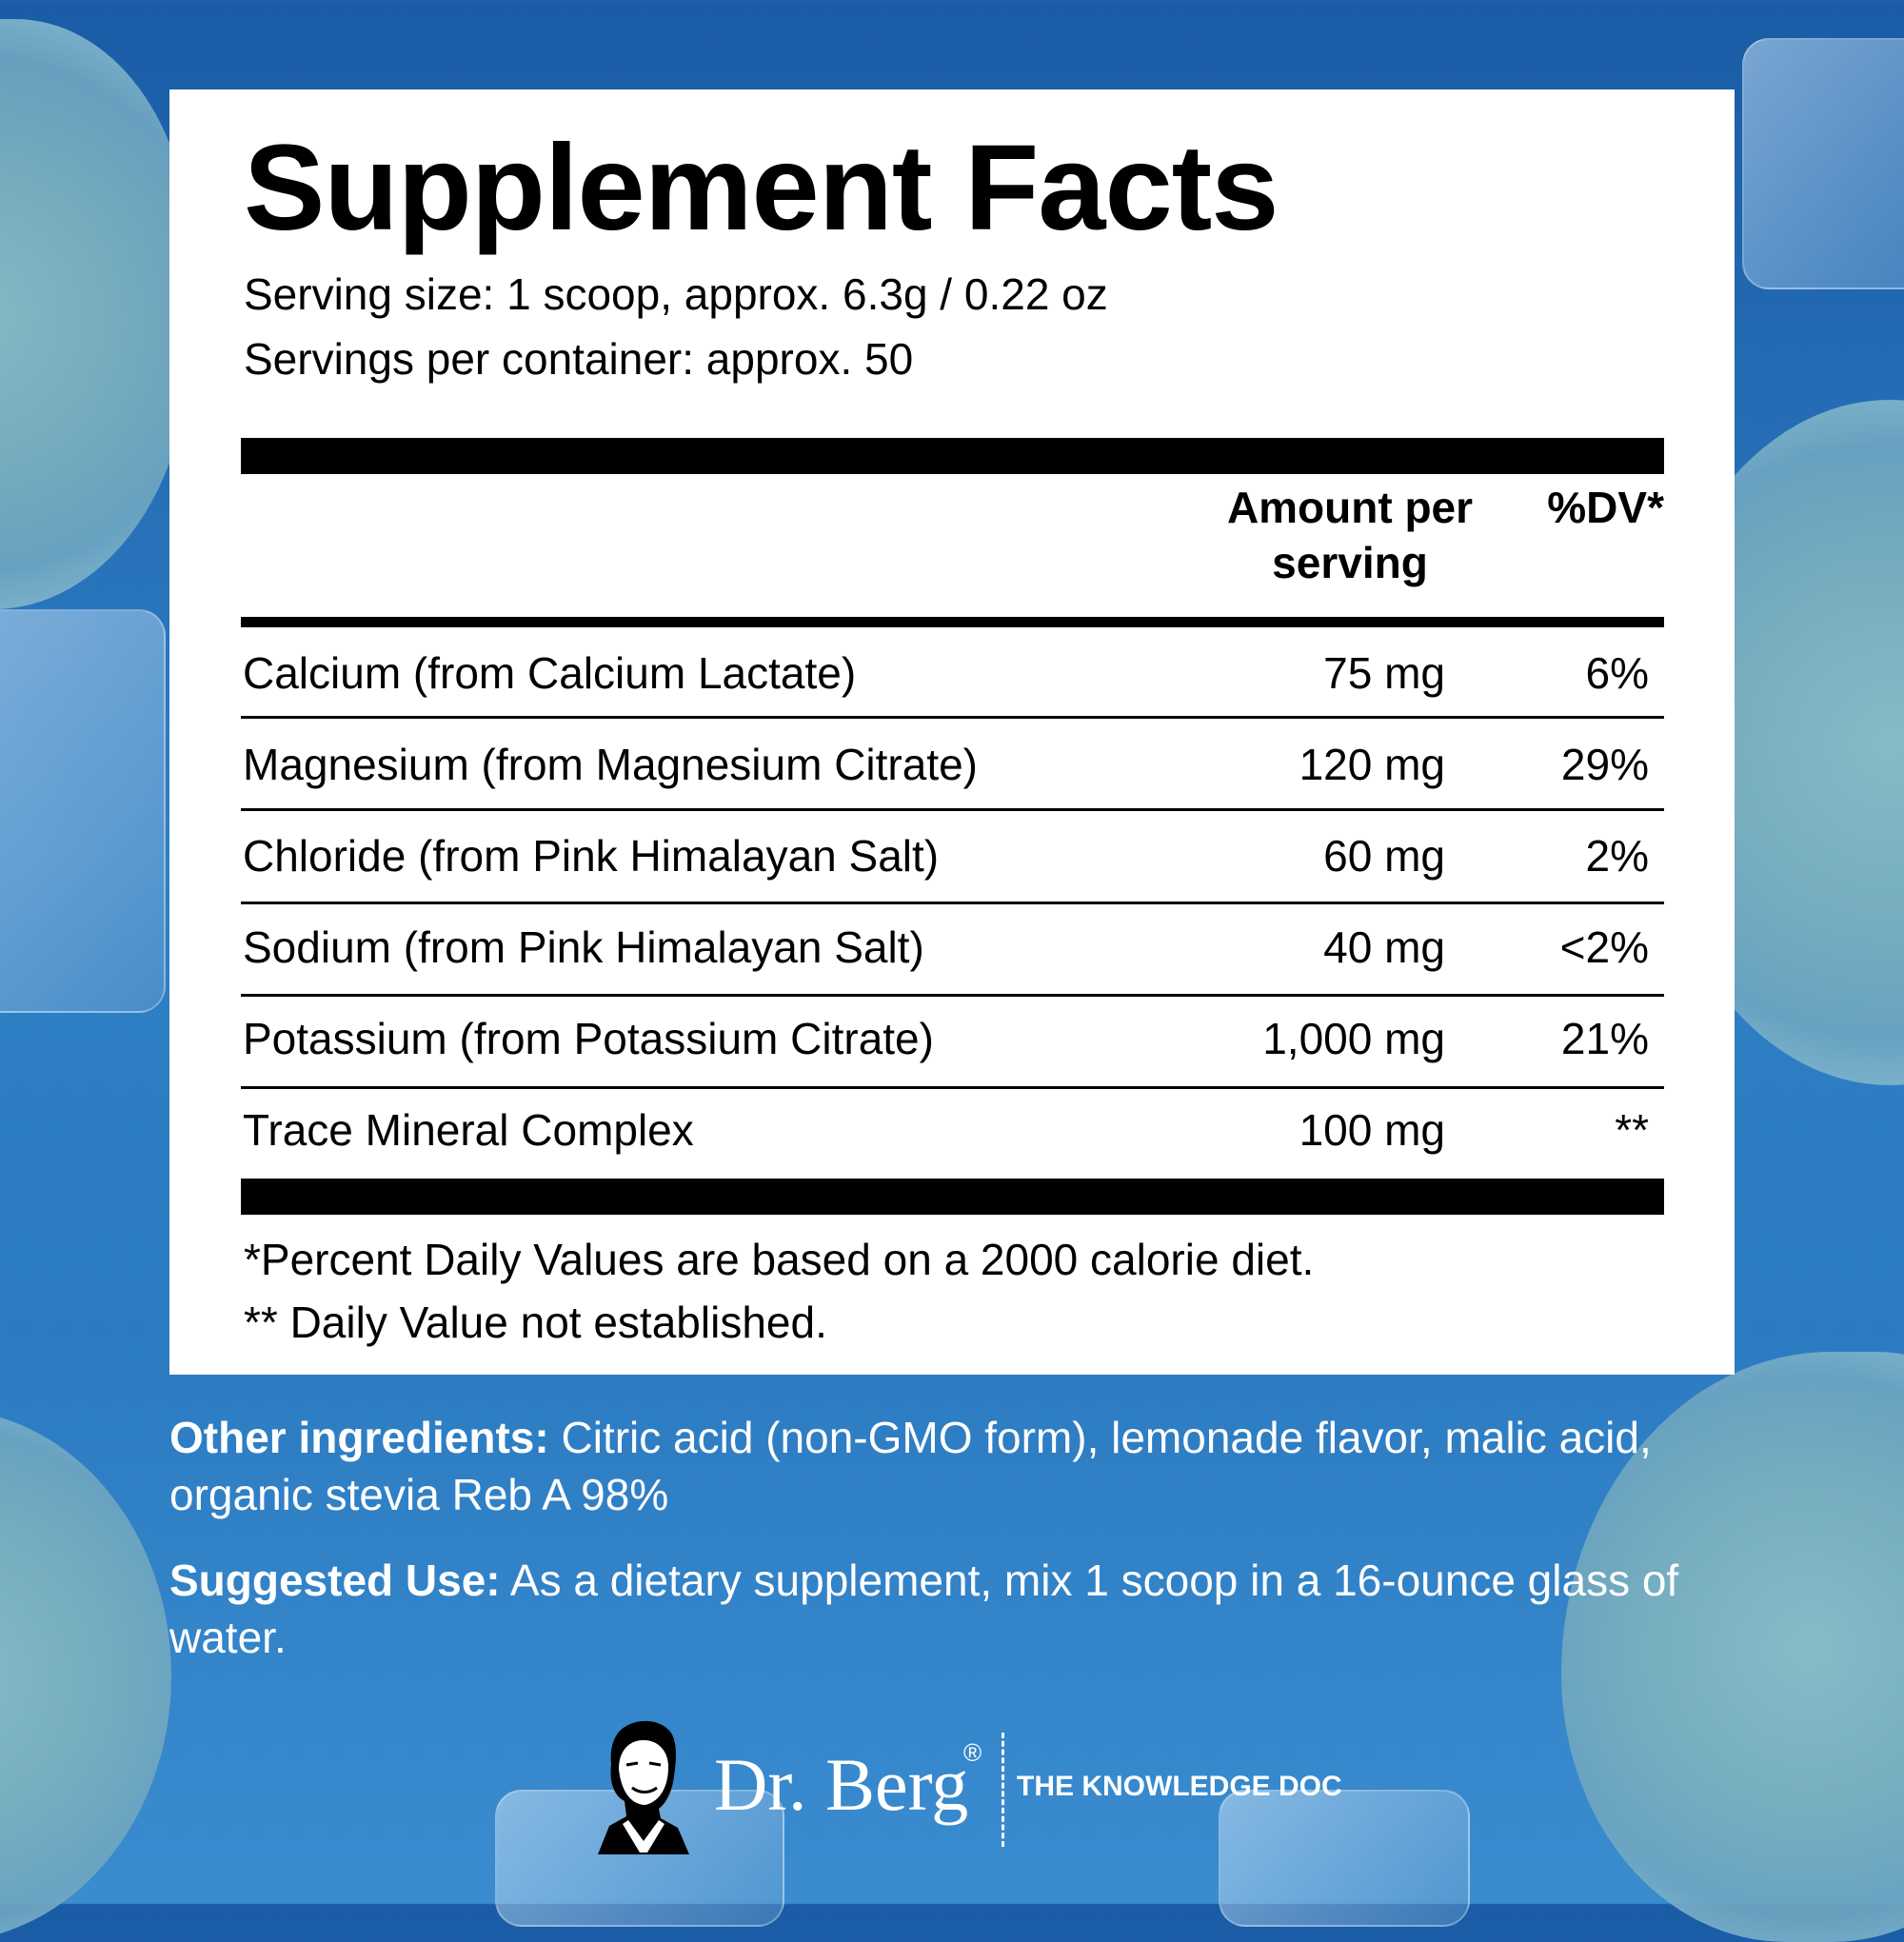 The width and height of the screenshot is (1904, 1942). Describe the element at coordinates (468, 1130) in the screenshot. I see `nutrient-name: Trace Mineral Complex` at that location.